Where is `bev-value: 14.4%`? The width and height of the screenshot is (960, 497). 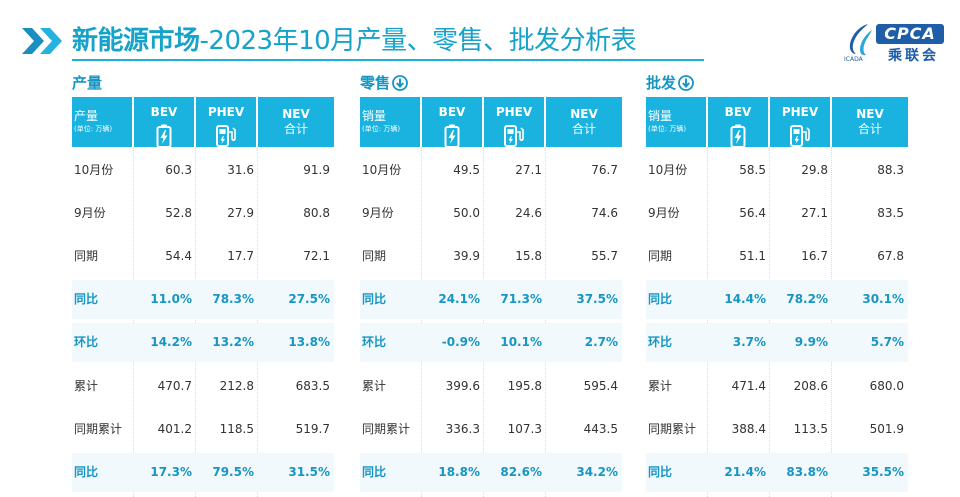
bev-value: 14.4% is located at coordinates (745, 299).